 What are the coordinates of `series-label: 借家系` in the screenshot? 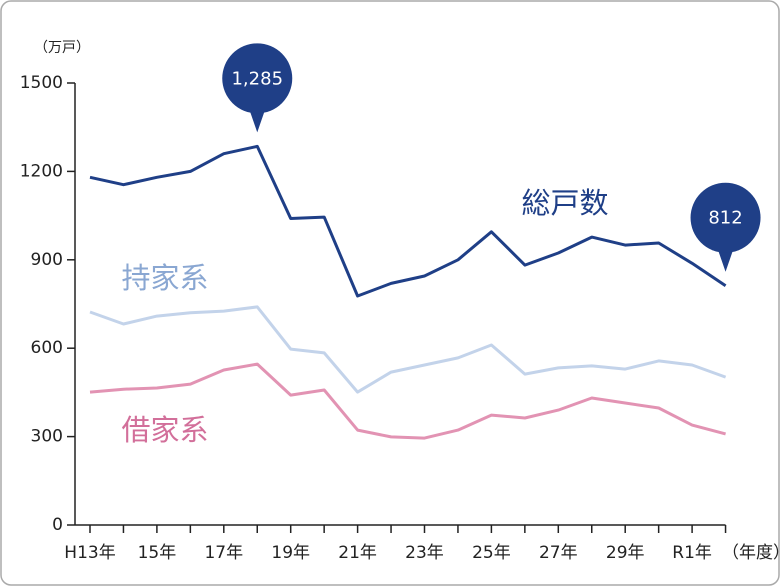 It's located at (164, 430).